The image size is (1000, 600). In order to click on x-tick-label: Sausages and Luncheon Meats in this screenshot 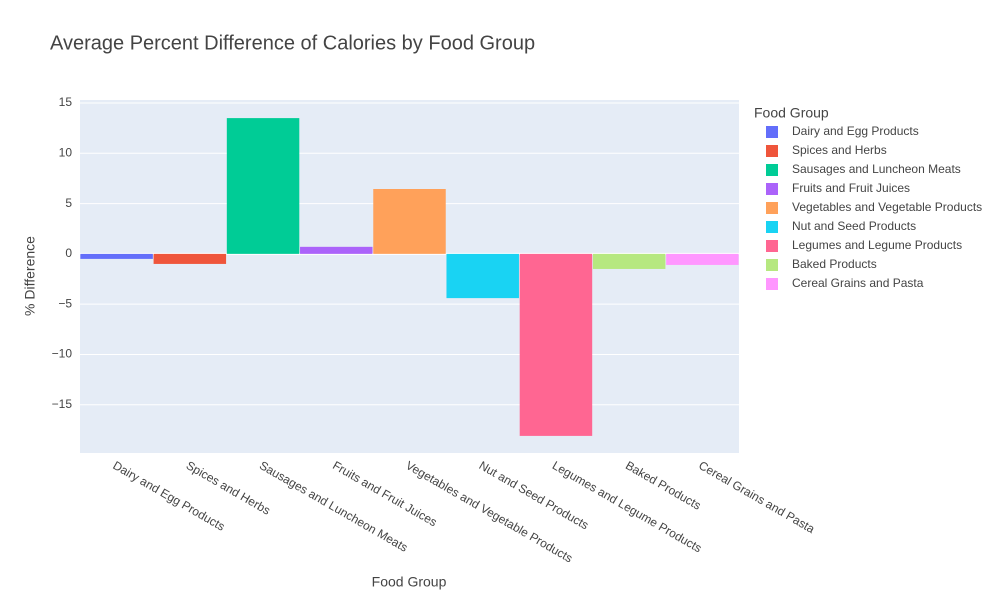, I will do `click(333, 506)`.